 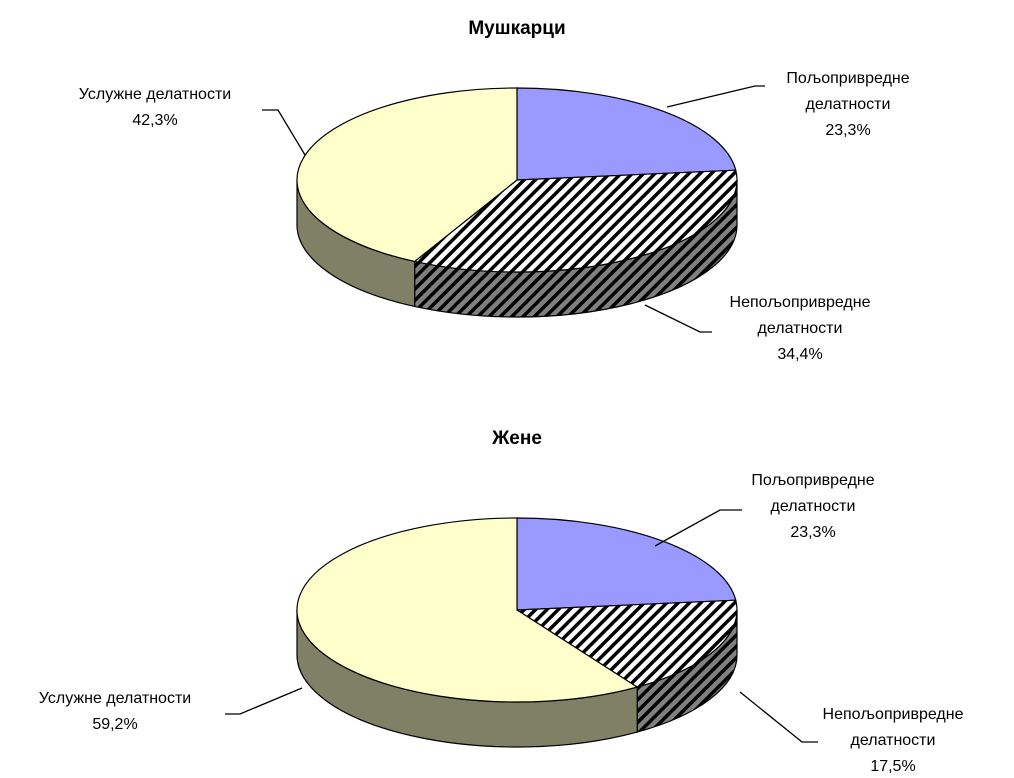 What do you see at coordinates (155, 120) in the screenshot?
I see `value-label: 42,3%` at bounding box center [155, 120].